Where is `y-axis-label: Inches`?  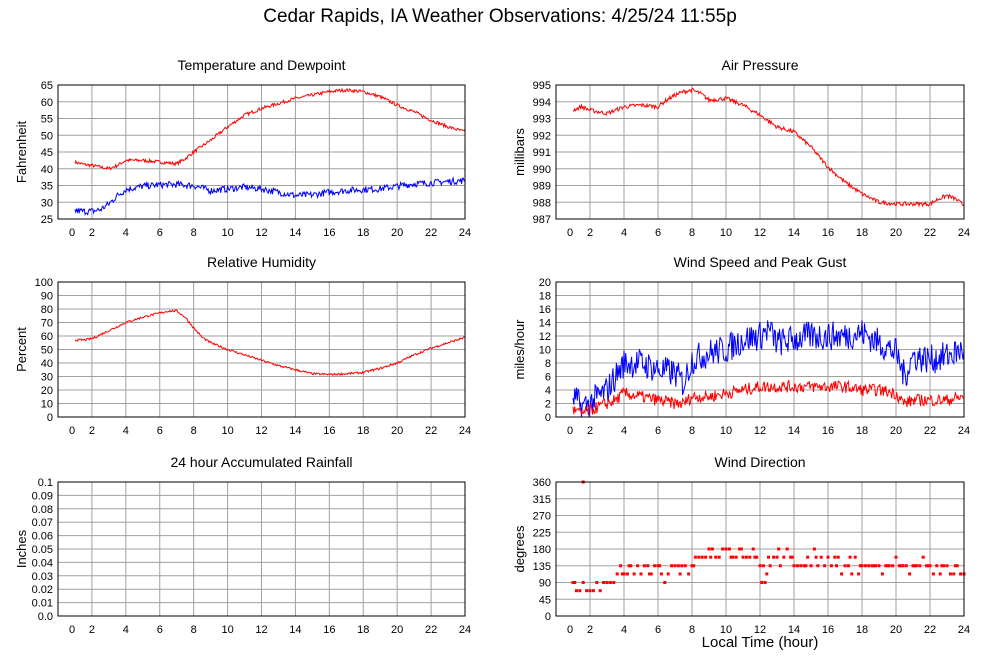 y-axis-label: Inches is located at coordinates (21, 548).